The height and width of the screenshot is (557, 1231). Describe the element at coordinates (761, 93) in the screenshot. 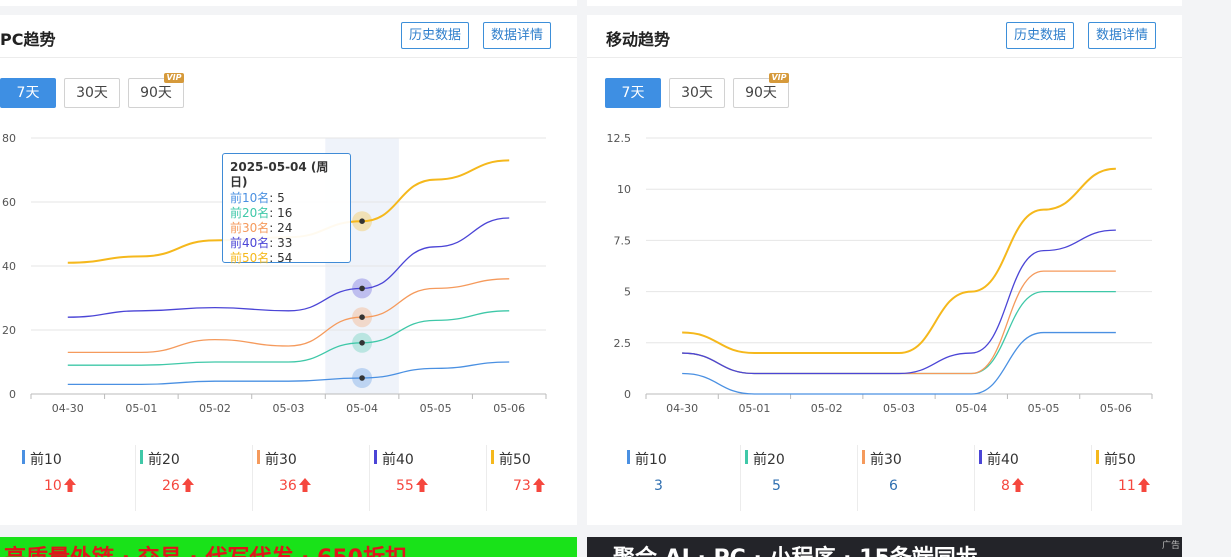

I see `mobile-range-90d-label: 90天` at that location.